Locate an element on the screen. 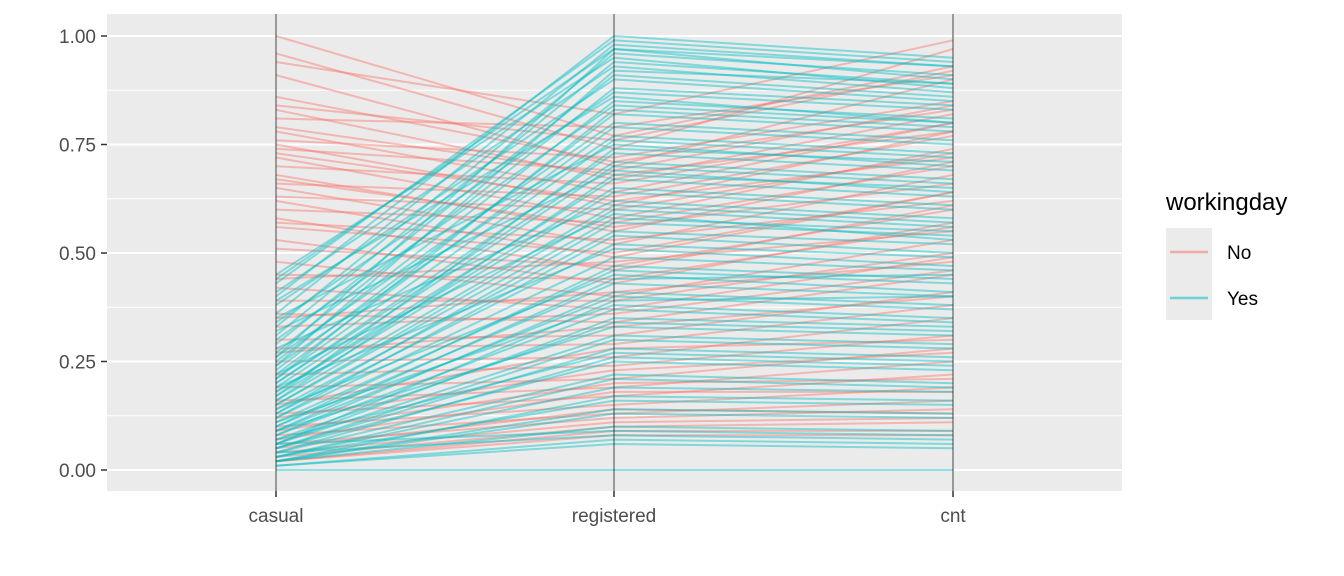 The image size is (1344, 576). y-tick-label: 0.75 is located at coordinates (77, 146).